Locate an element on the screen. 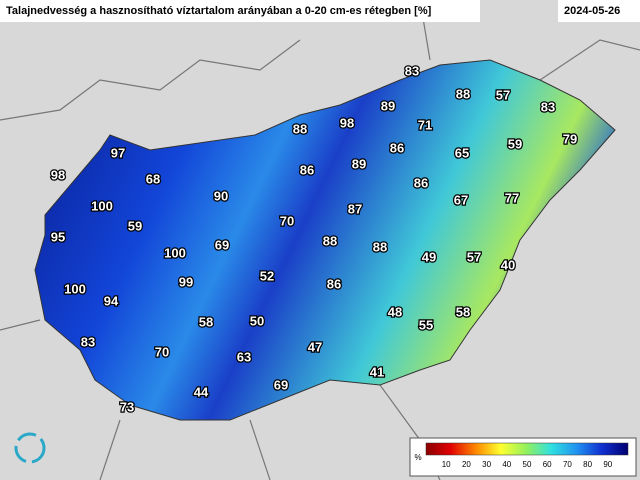 This screenshot has width=640, height=480. station-value: 73 is located at coordinates (127, 406).